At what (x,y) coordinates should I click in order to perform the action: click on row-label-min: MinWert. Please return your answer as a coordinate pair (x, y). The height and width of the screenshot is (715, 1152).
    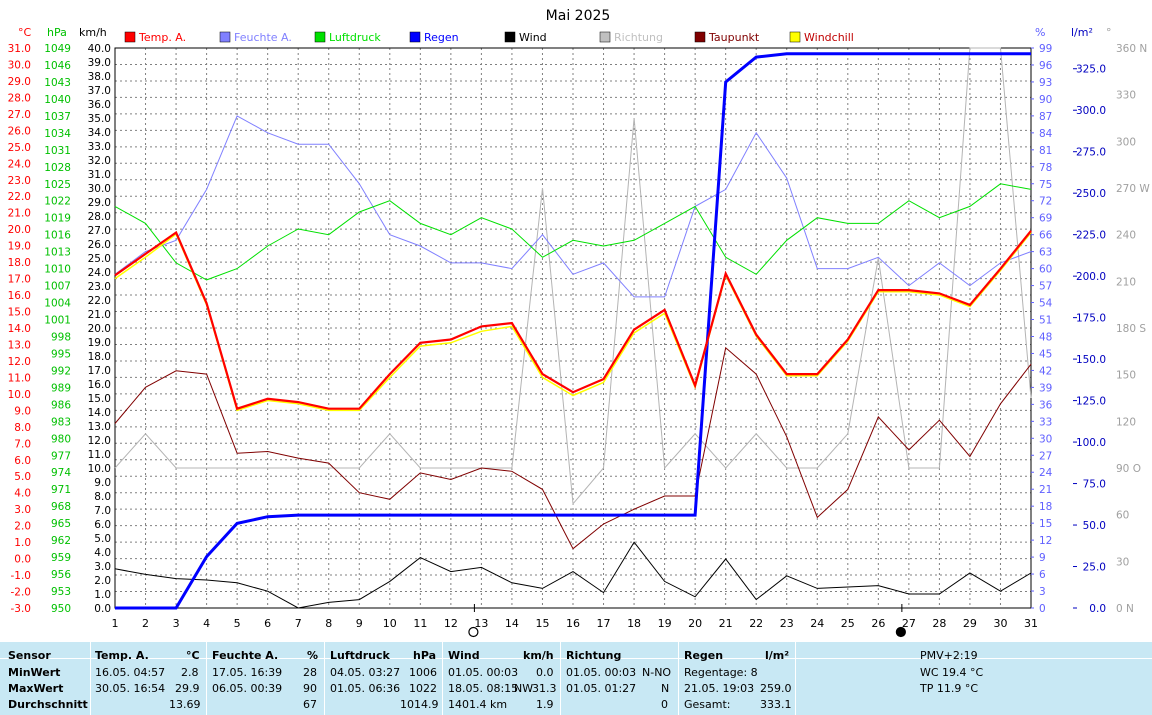
    Looking at the image, I should click on (34, 672).